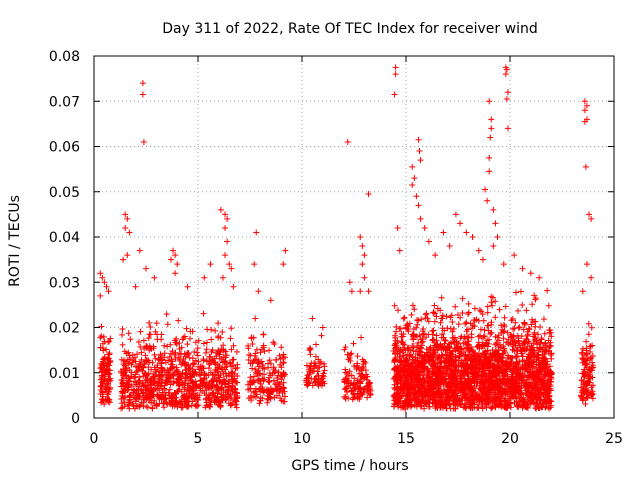 The image size is (640, 480). What do you see at coordinates (64, 238) in the screenshot?
I see `y-tick-label: 0.04` at bounding box center [64, 238].